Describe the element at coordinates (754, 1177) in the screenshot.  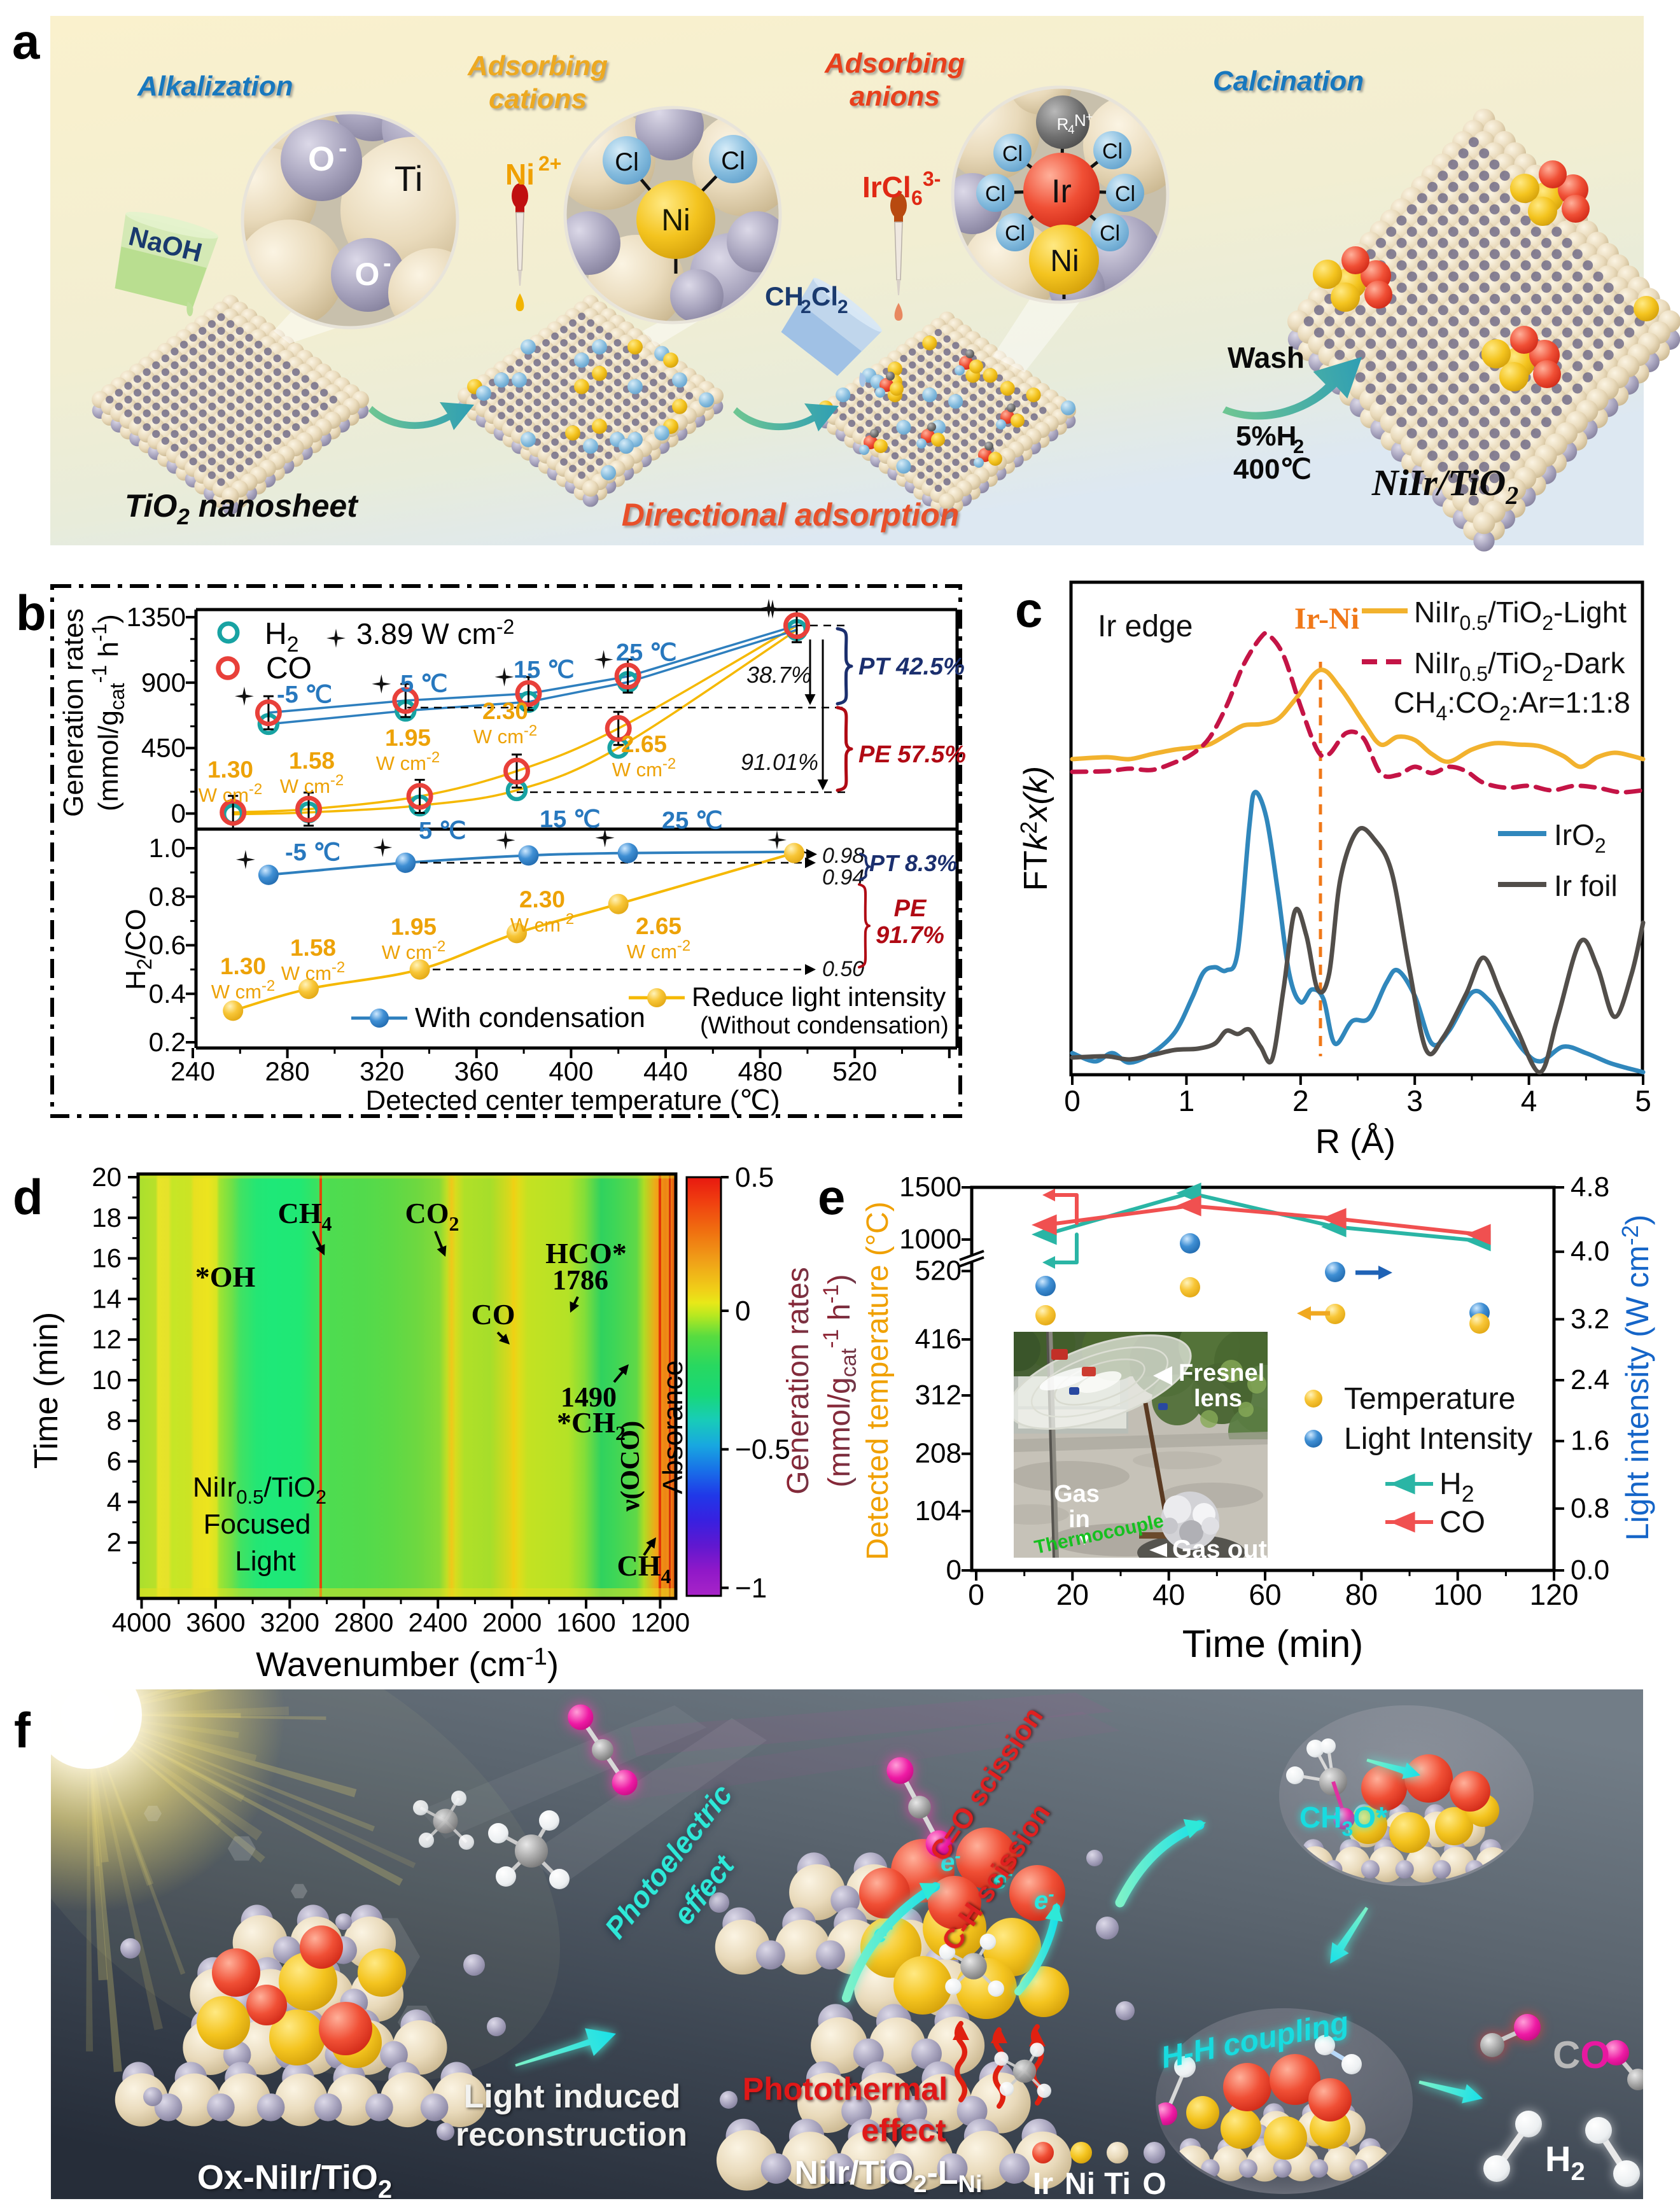
I see `svg-text: 0.5` at that location.